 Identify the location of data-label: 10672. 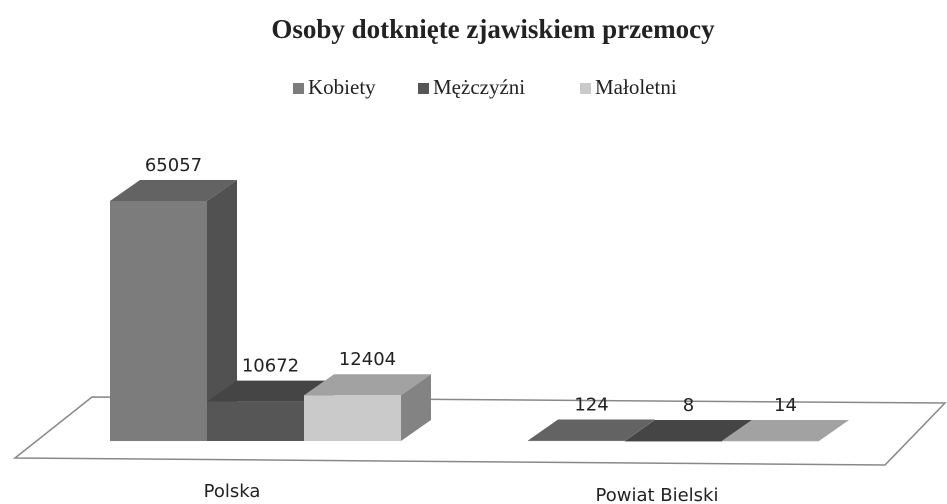
(270, 366).